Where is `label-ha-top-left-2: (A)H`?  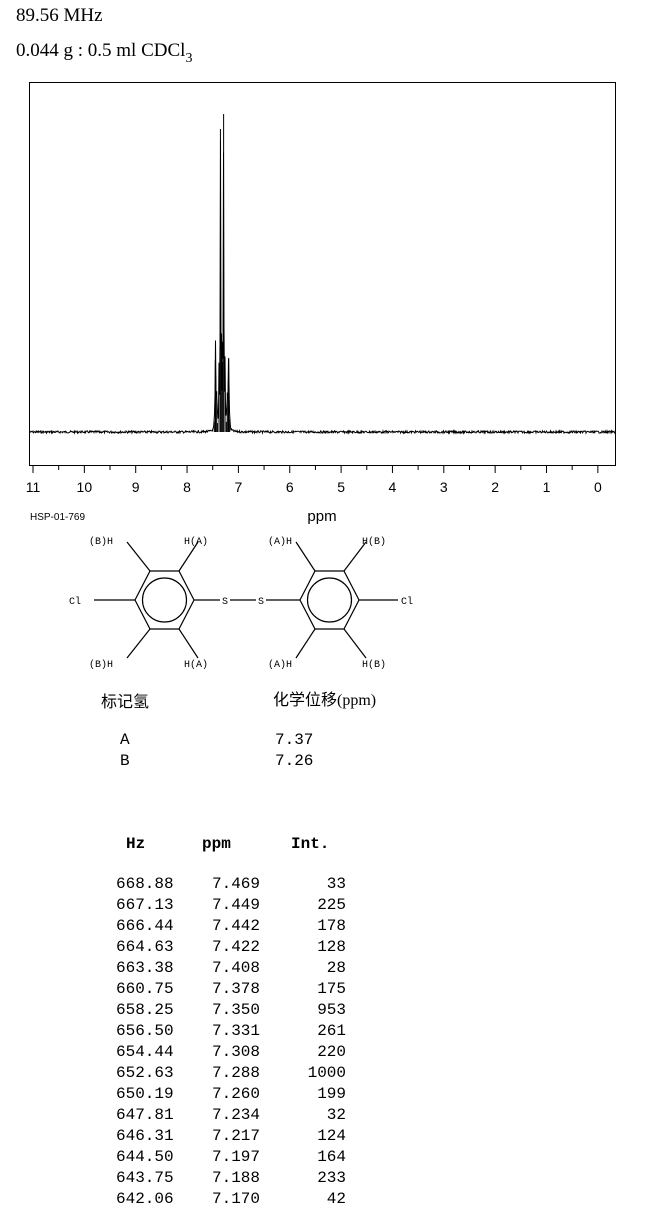
label-ha-top-left-2: (A)H is located at coordinates (280, 542).